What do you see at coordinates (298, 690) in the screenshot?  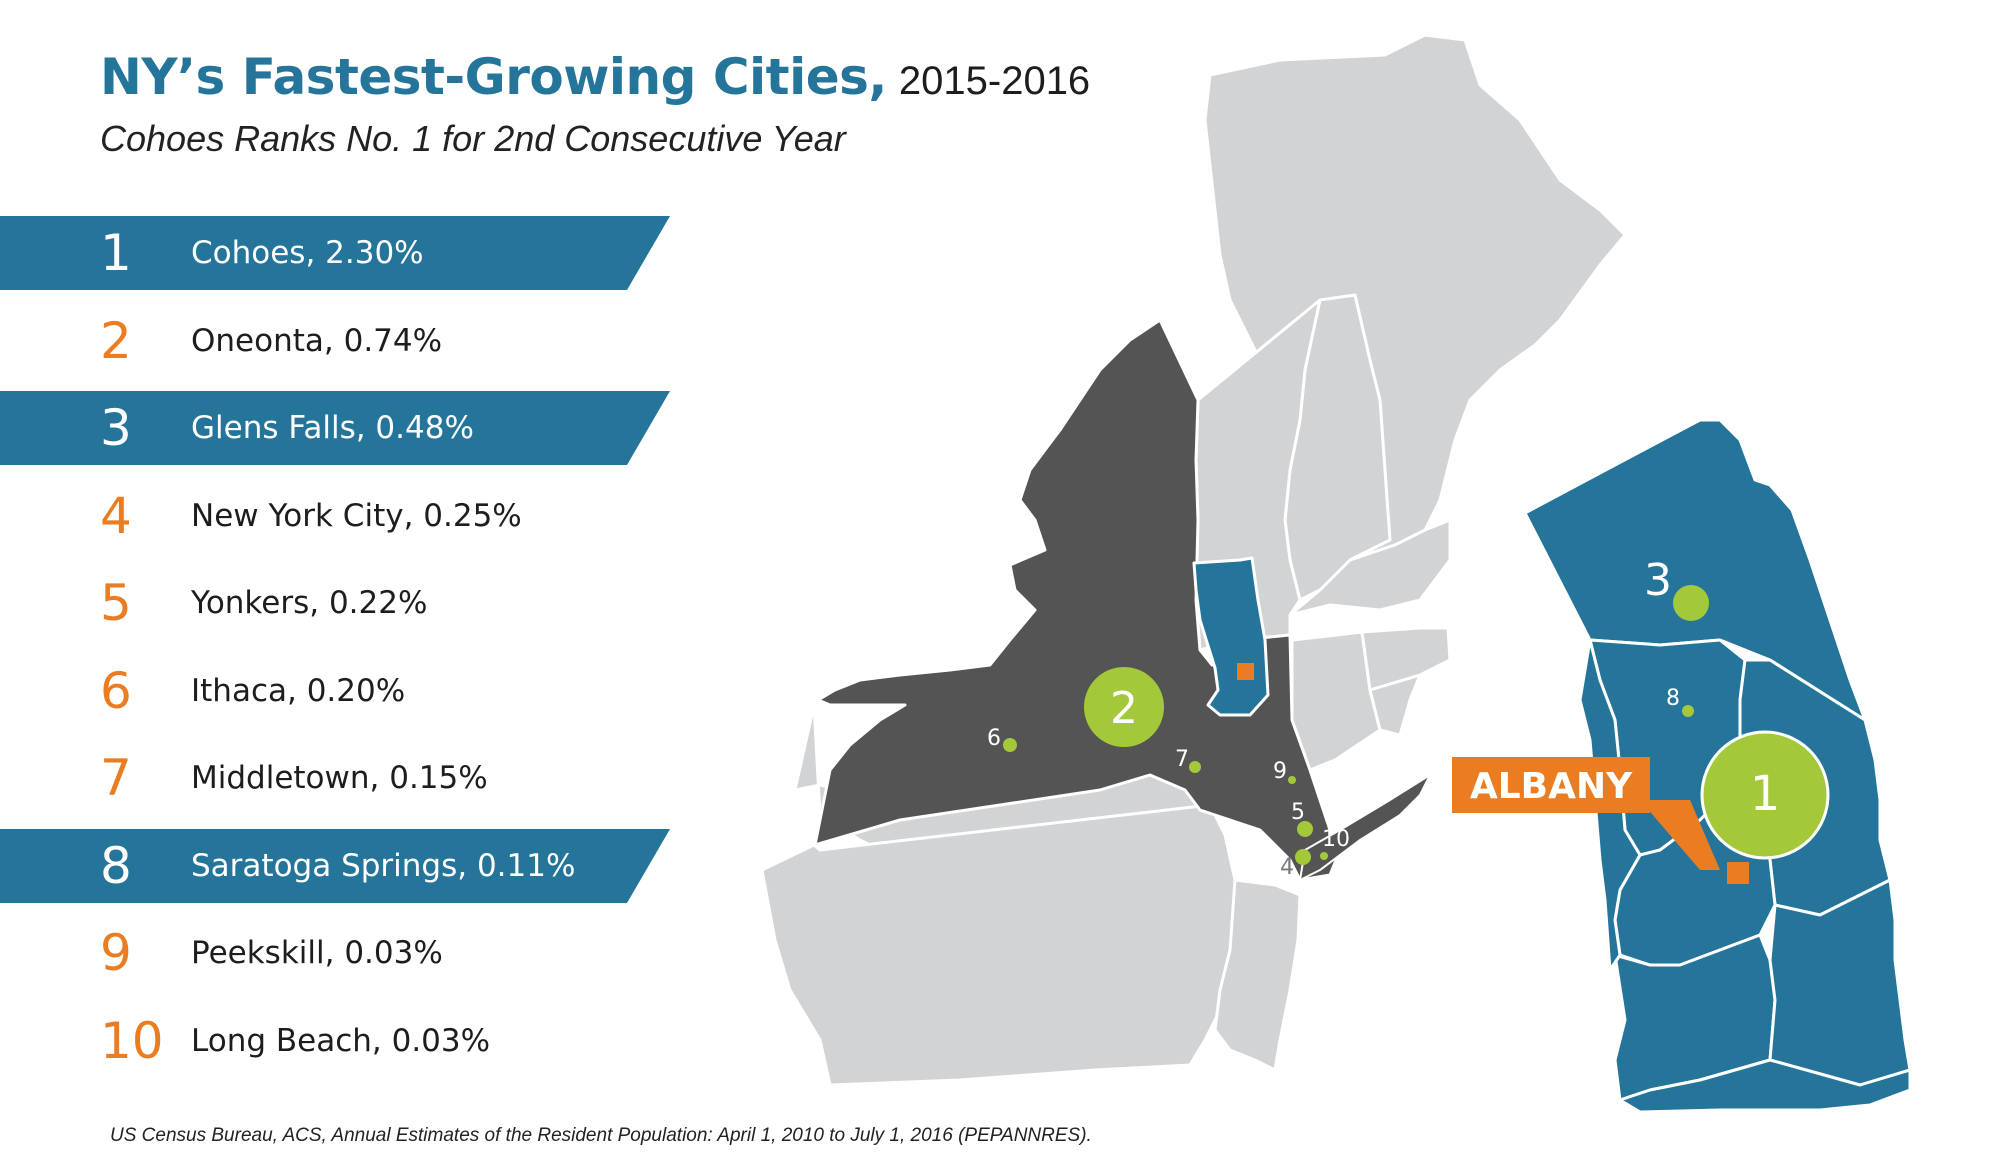 I see `rank-city-label: Ithaca, 0.20%` at bounding box center [298, 690].